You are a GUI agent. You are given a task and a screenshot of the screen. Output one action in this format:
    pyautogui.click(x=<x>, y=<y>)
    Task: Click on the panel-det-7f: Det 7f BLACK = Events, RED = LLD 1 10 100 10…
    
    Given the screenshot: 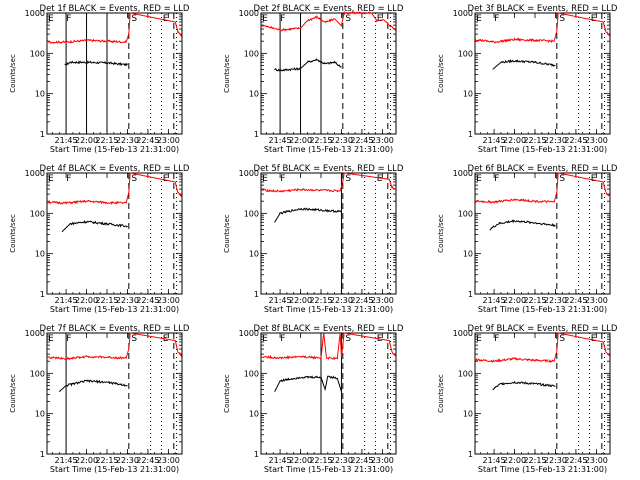 What is the action you would take?
    pyautogui.click(x=99, y=399)
    